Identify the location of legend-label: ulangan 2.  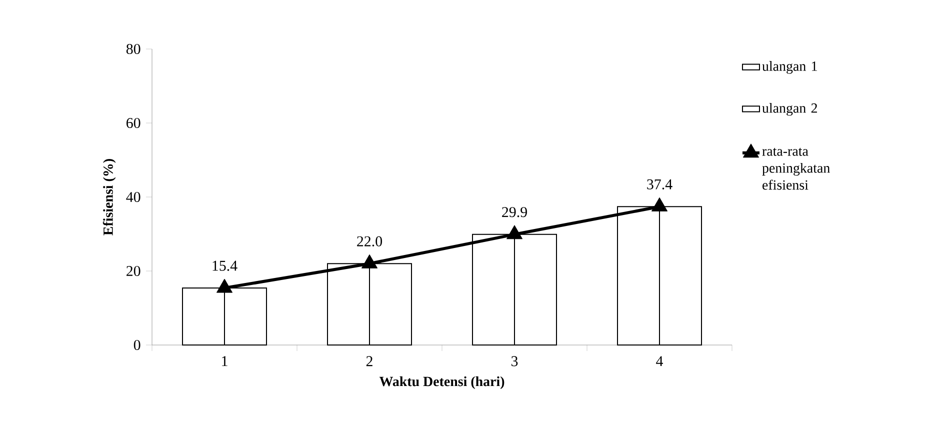
(789, 109).